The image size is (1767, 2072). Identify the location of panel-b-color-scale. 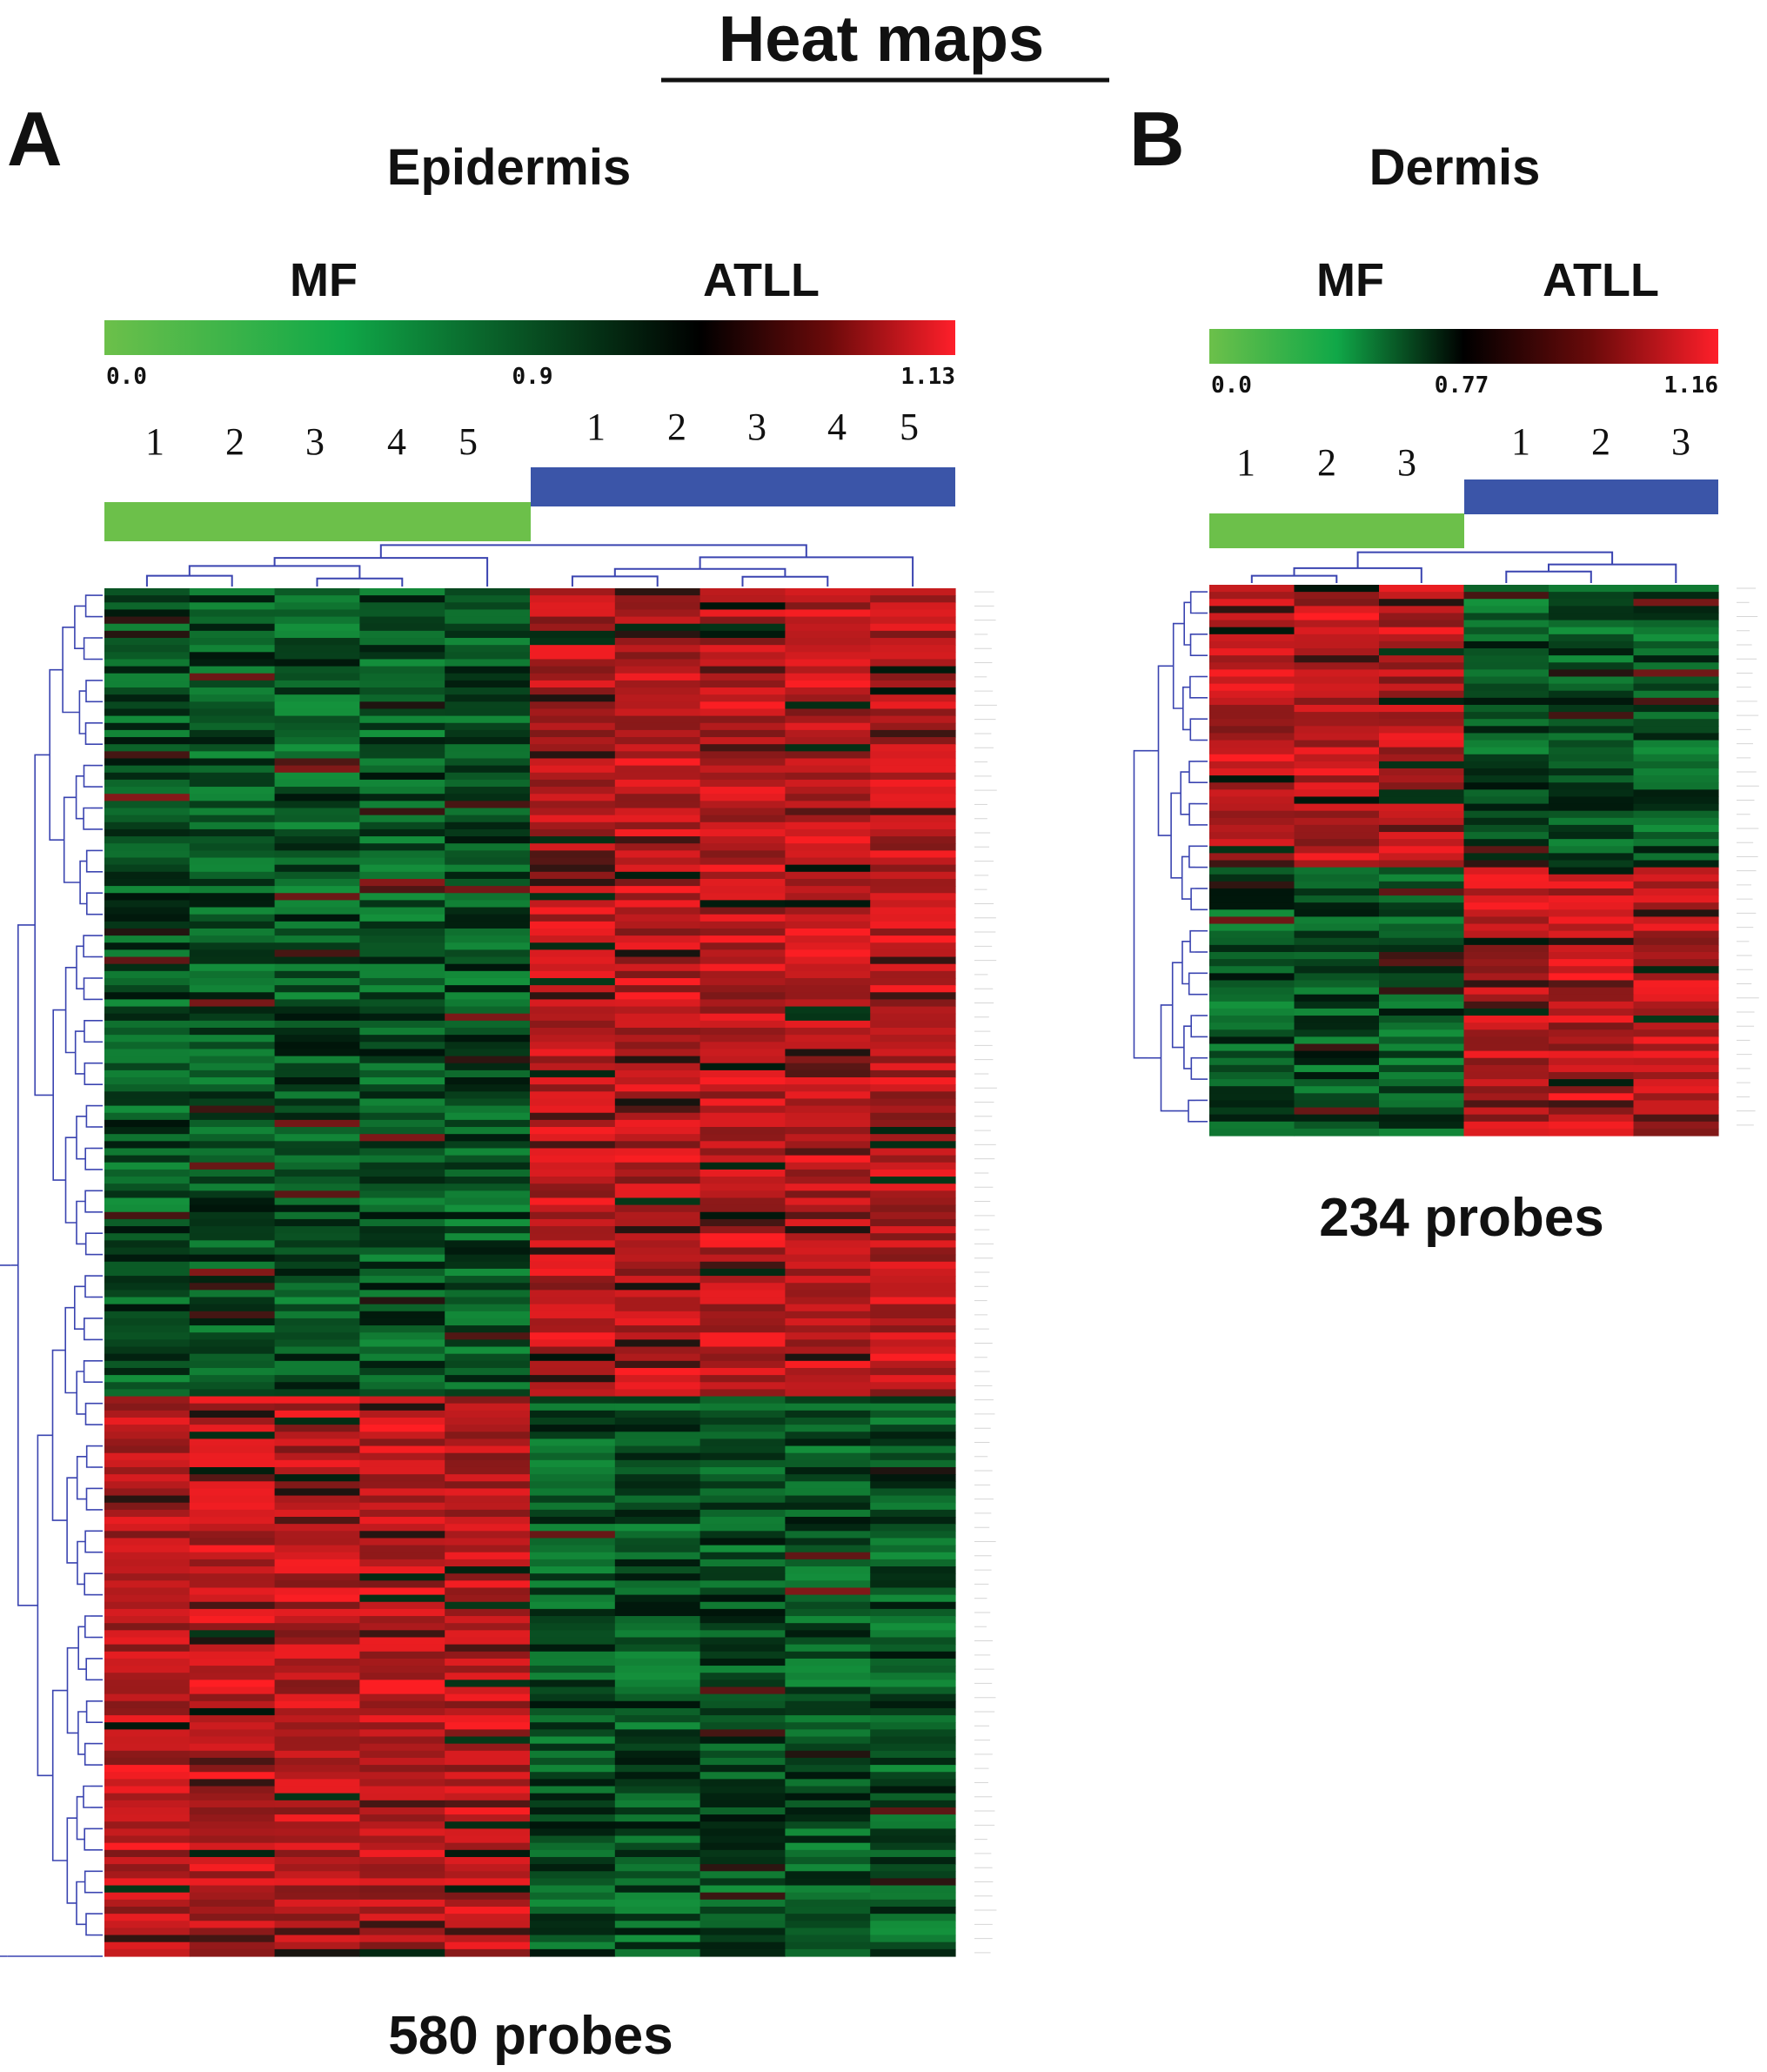
(1464, 346).